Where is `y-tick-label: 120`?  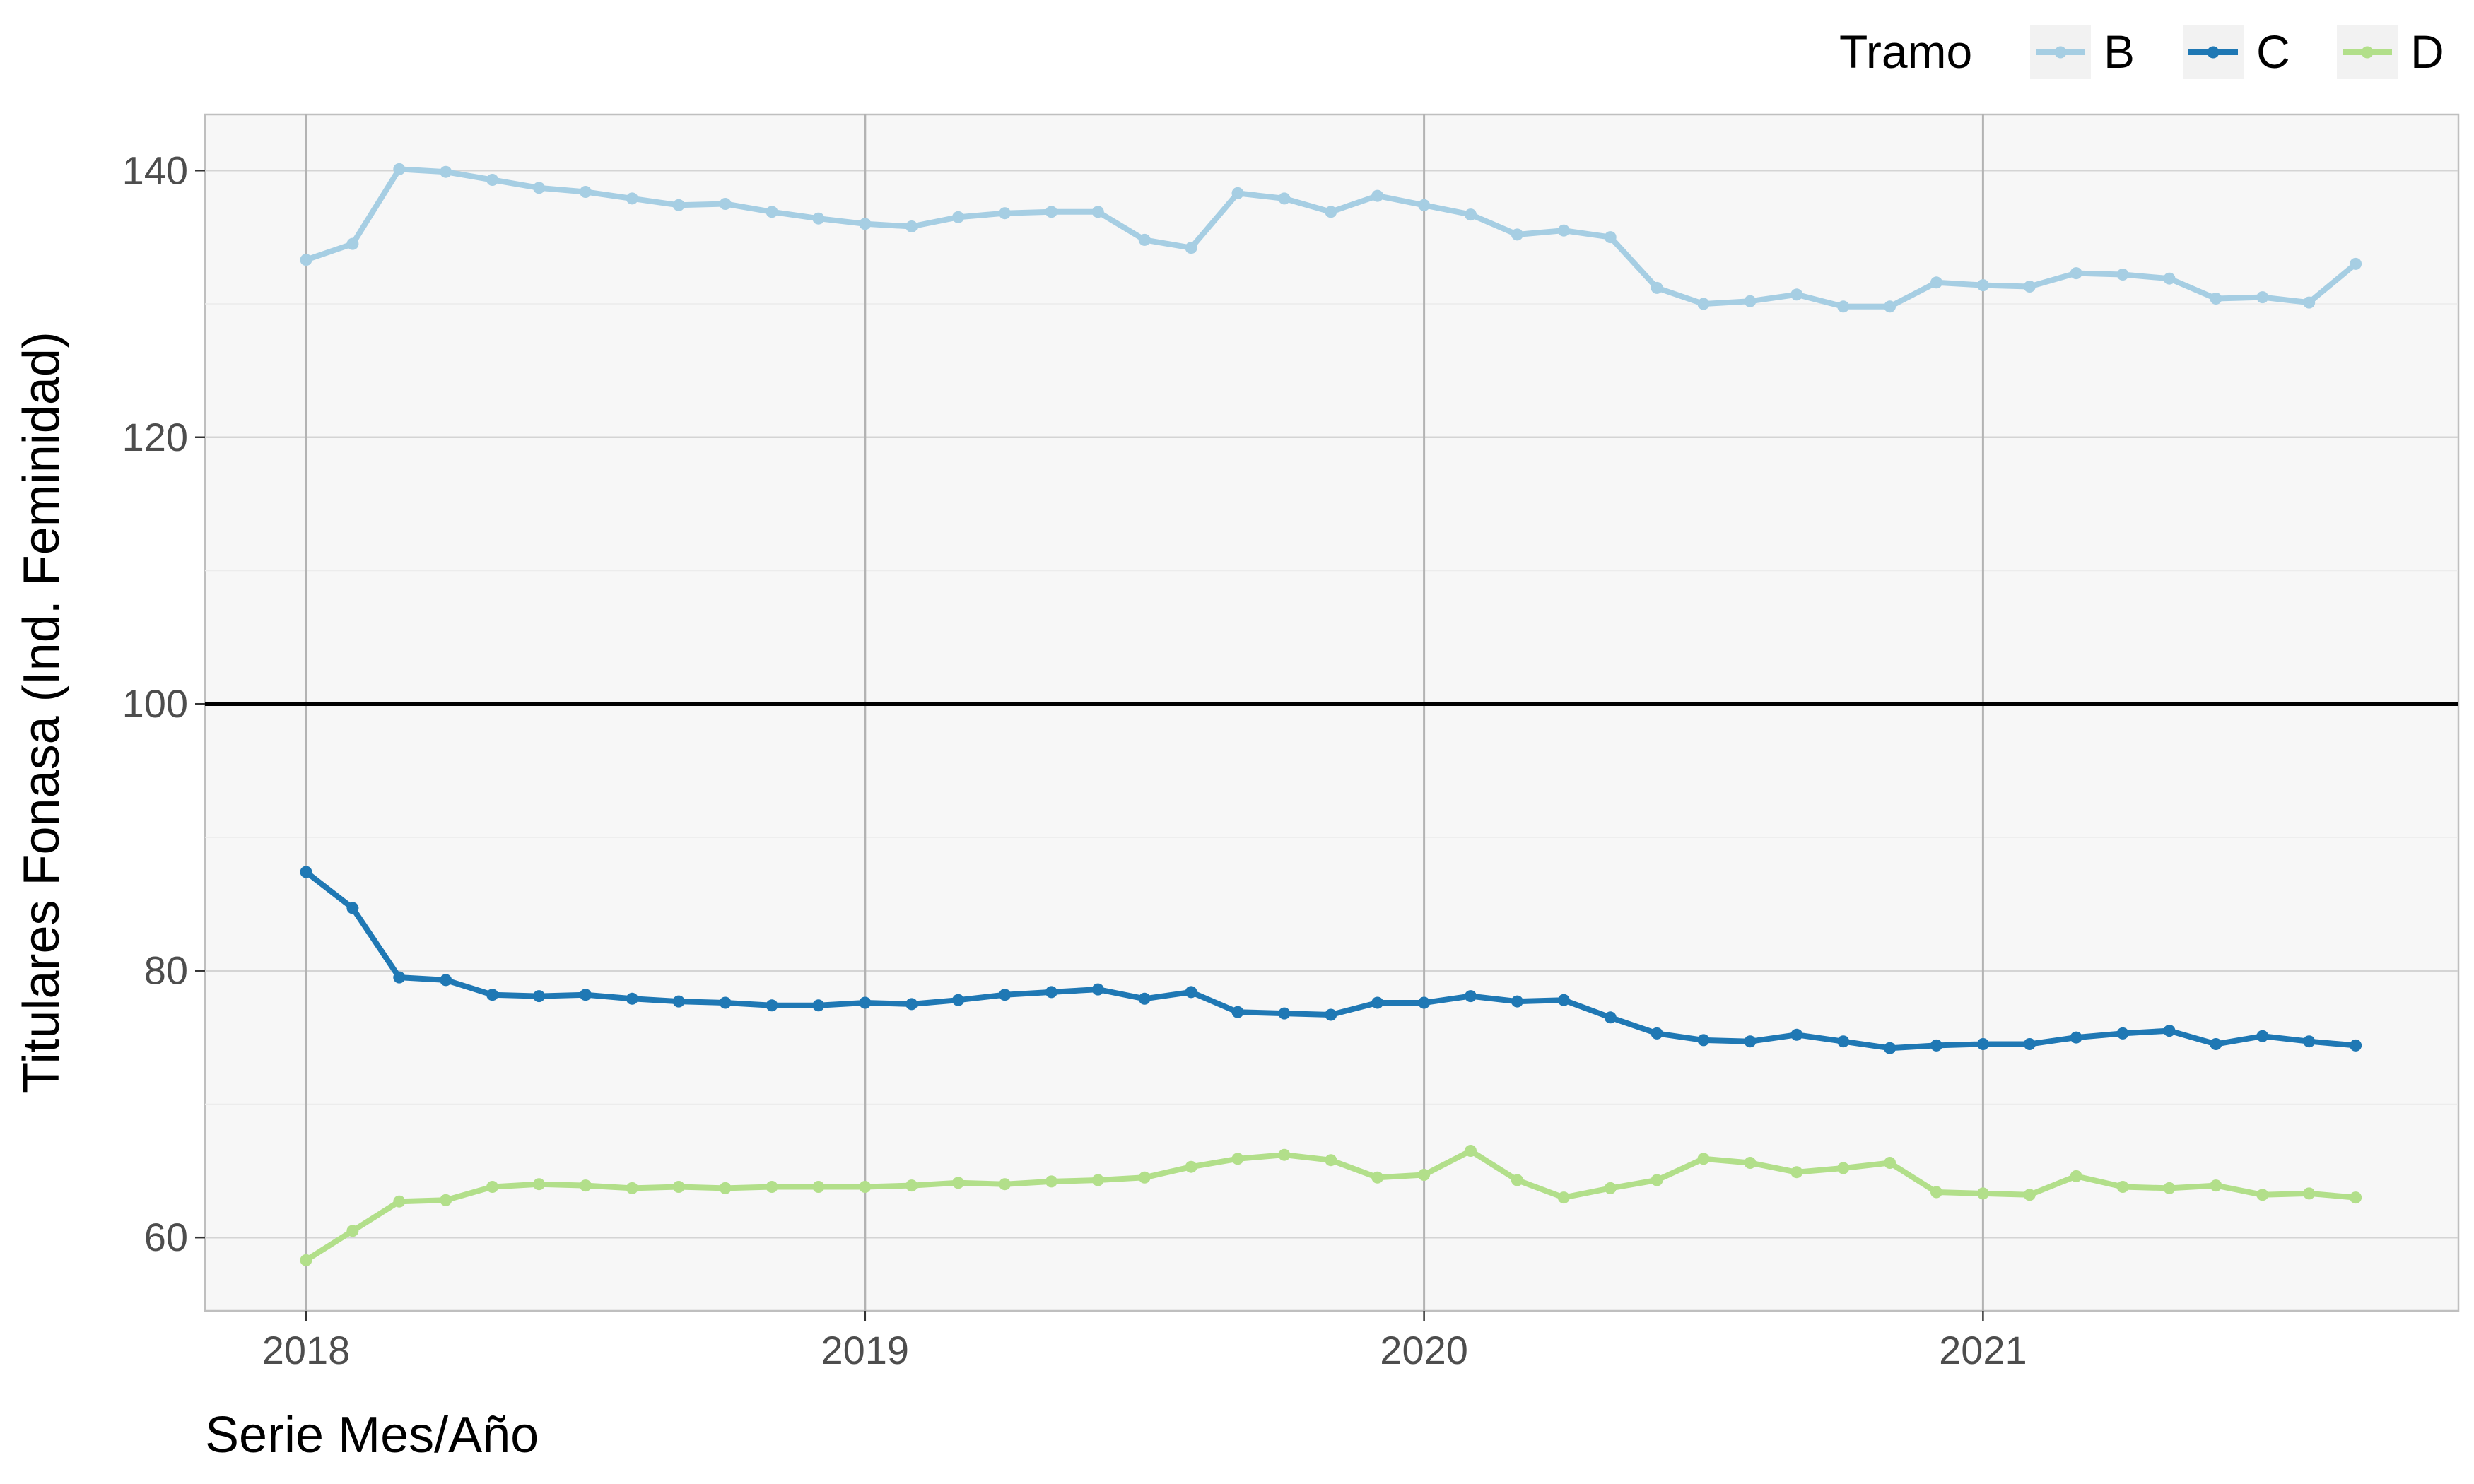 y-tick-label: 120 is located at coordinates (155, 437).